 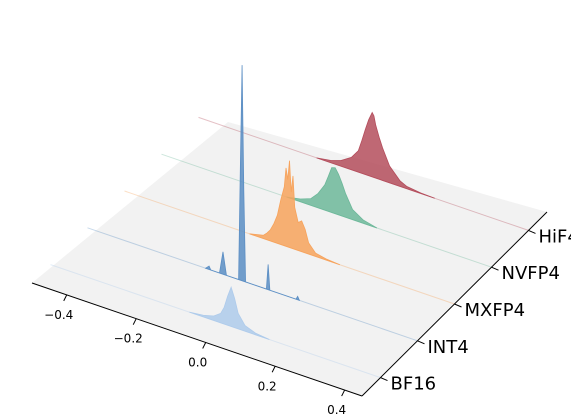 What do you see at coordinates (336, 410) in the screenshot?
I see `x-tick-label: 0.4` at bounding box center [336, 410].